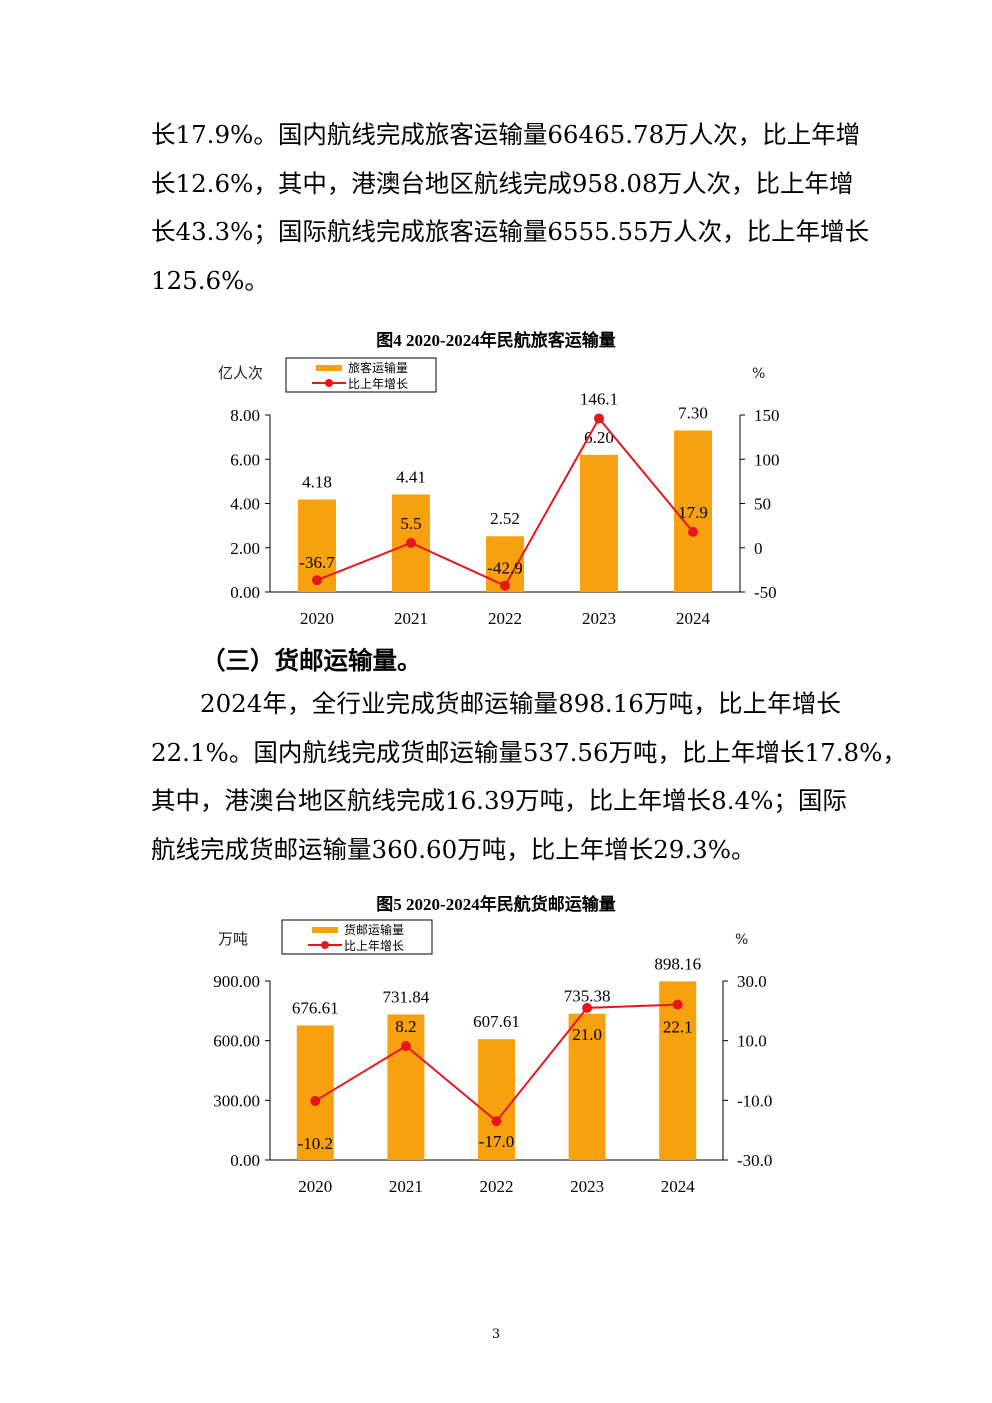 This screenshot has height=1403, width=992. Describe the element at coordinates (505, 518) in the screenshot. I see `bar-value-label: 2.52` at that location.